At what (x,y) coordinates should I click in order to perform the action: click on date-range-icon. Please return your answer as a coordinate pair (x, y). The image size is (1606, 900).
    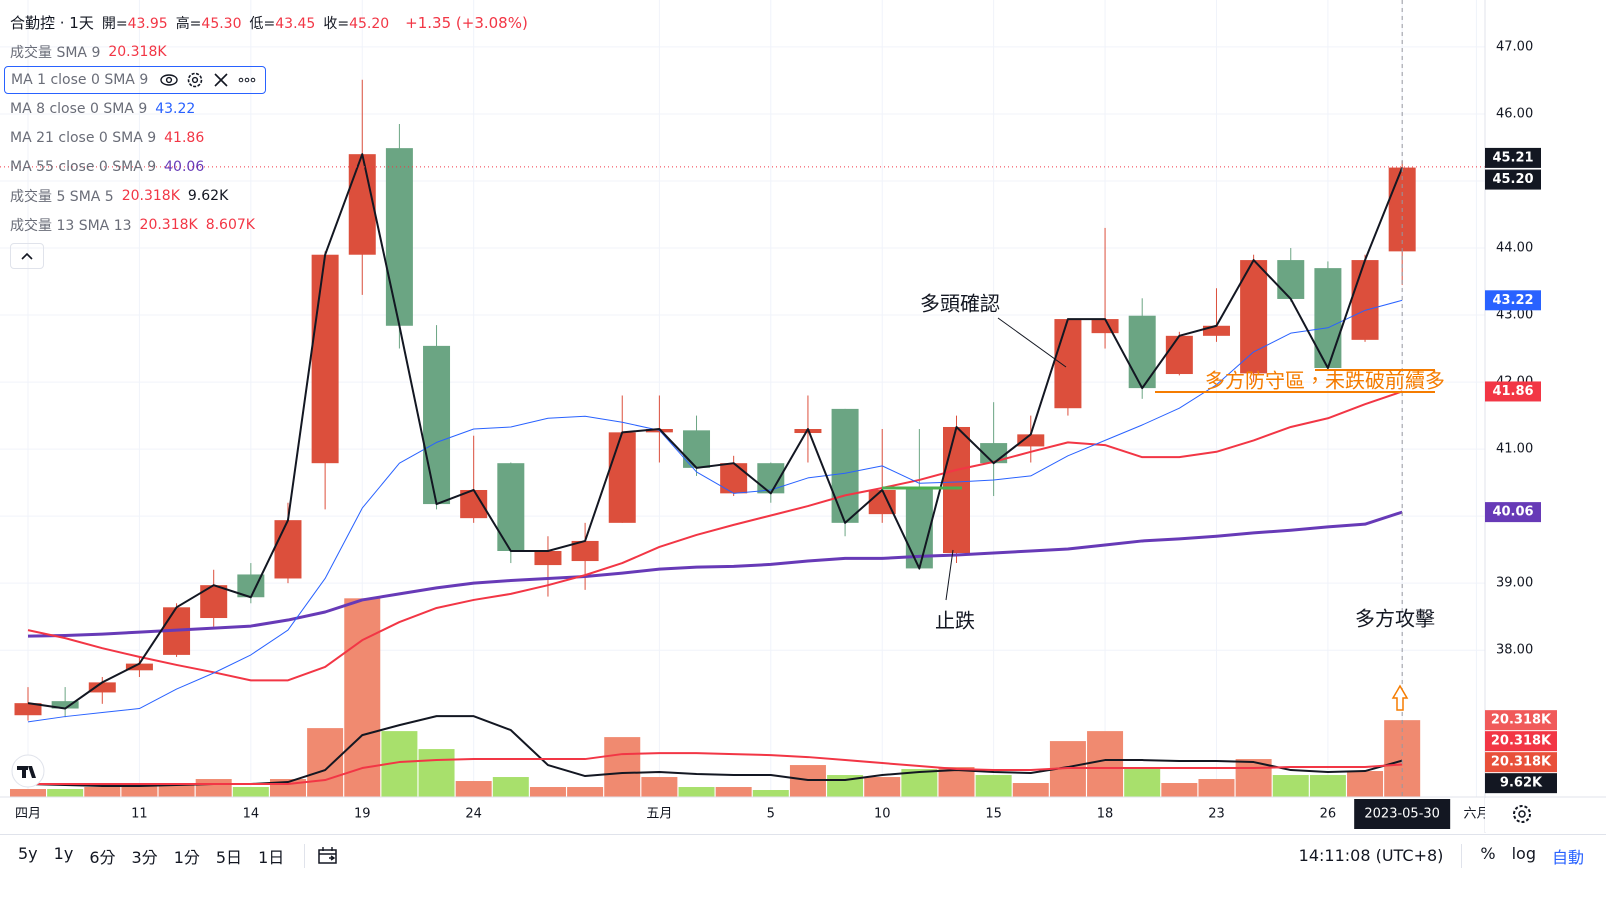
    Looking at the image, I should click on (328, 856).